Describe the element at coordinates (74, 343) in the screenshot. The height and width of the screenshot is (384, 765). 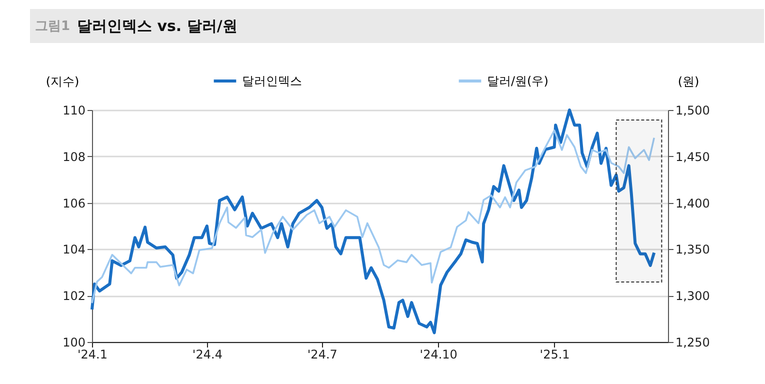
I see `y-tick-label: 100` at that location.